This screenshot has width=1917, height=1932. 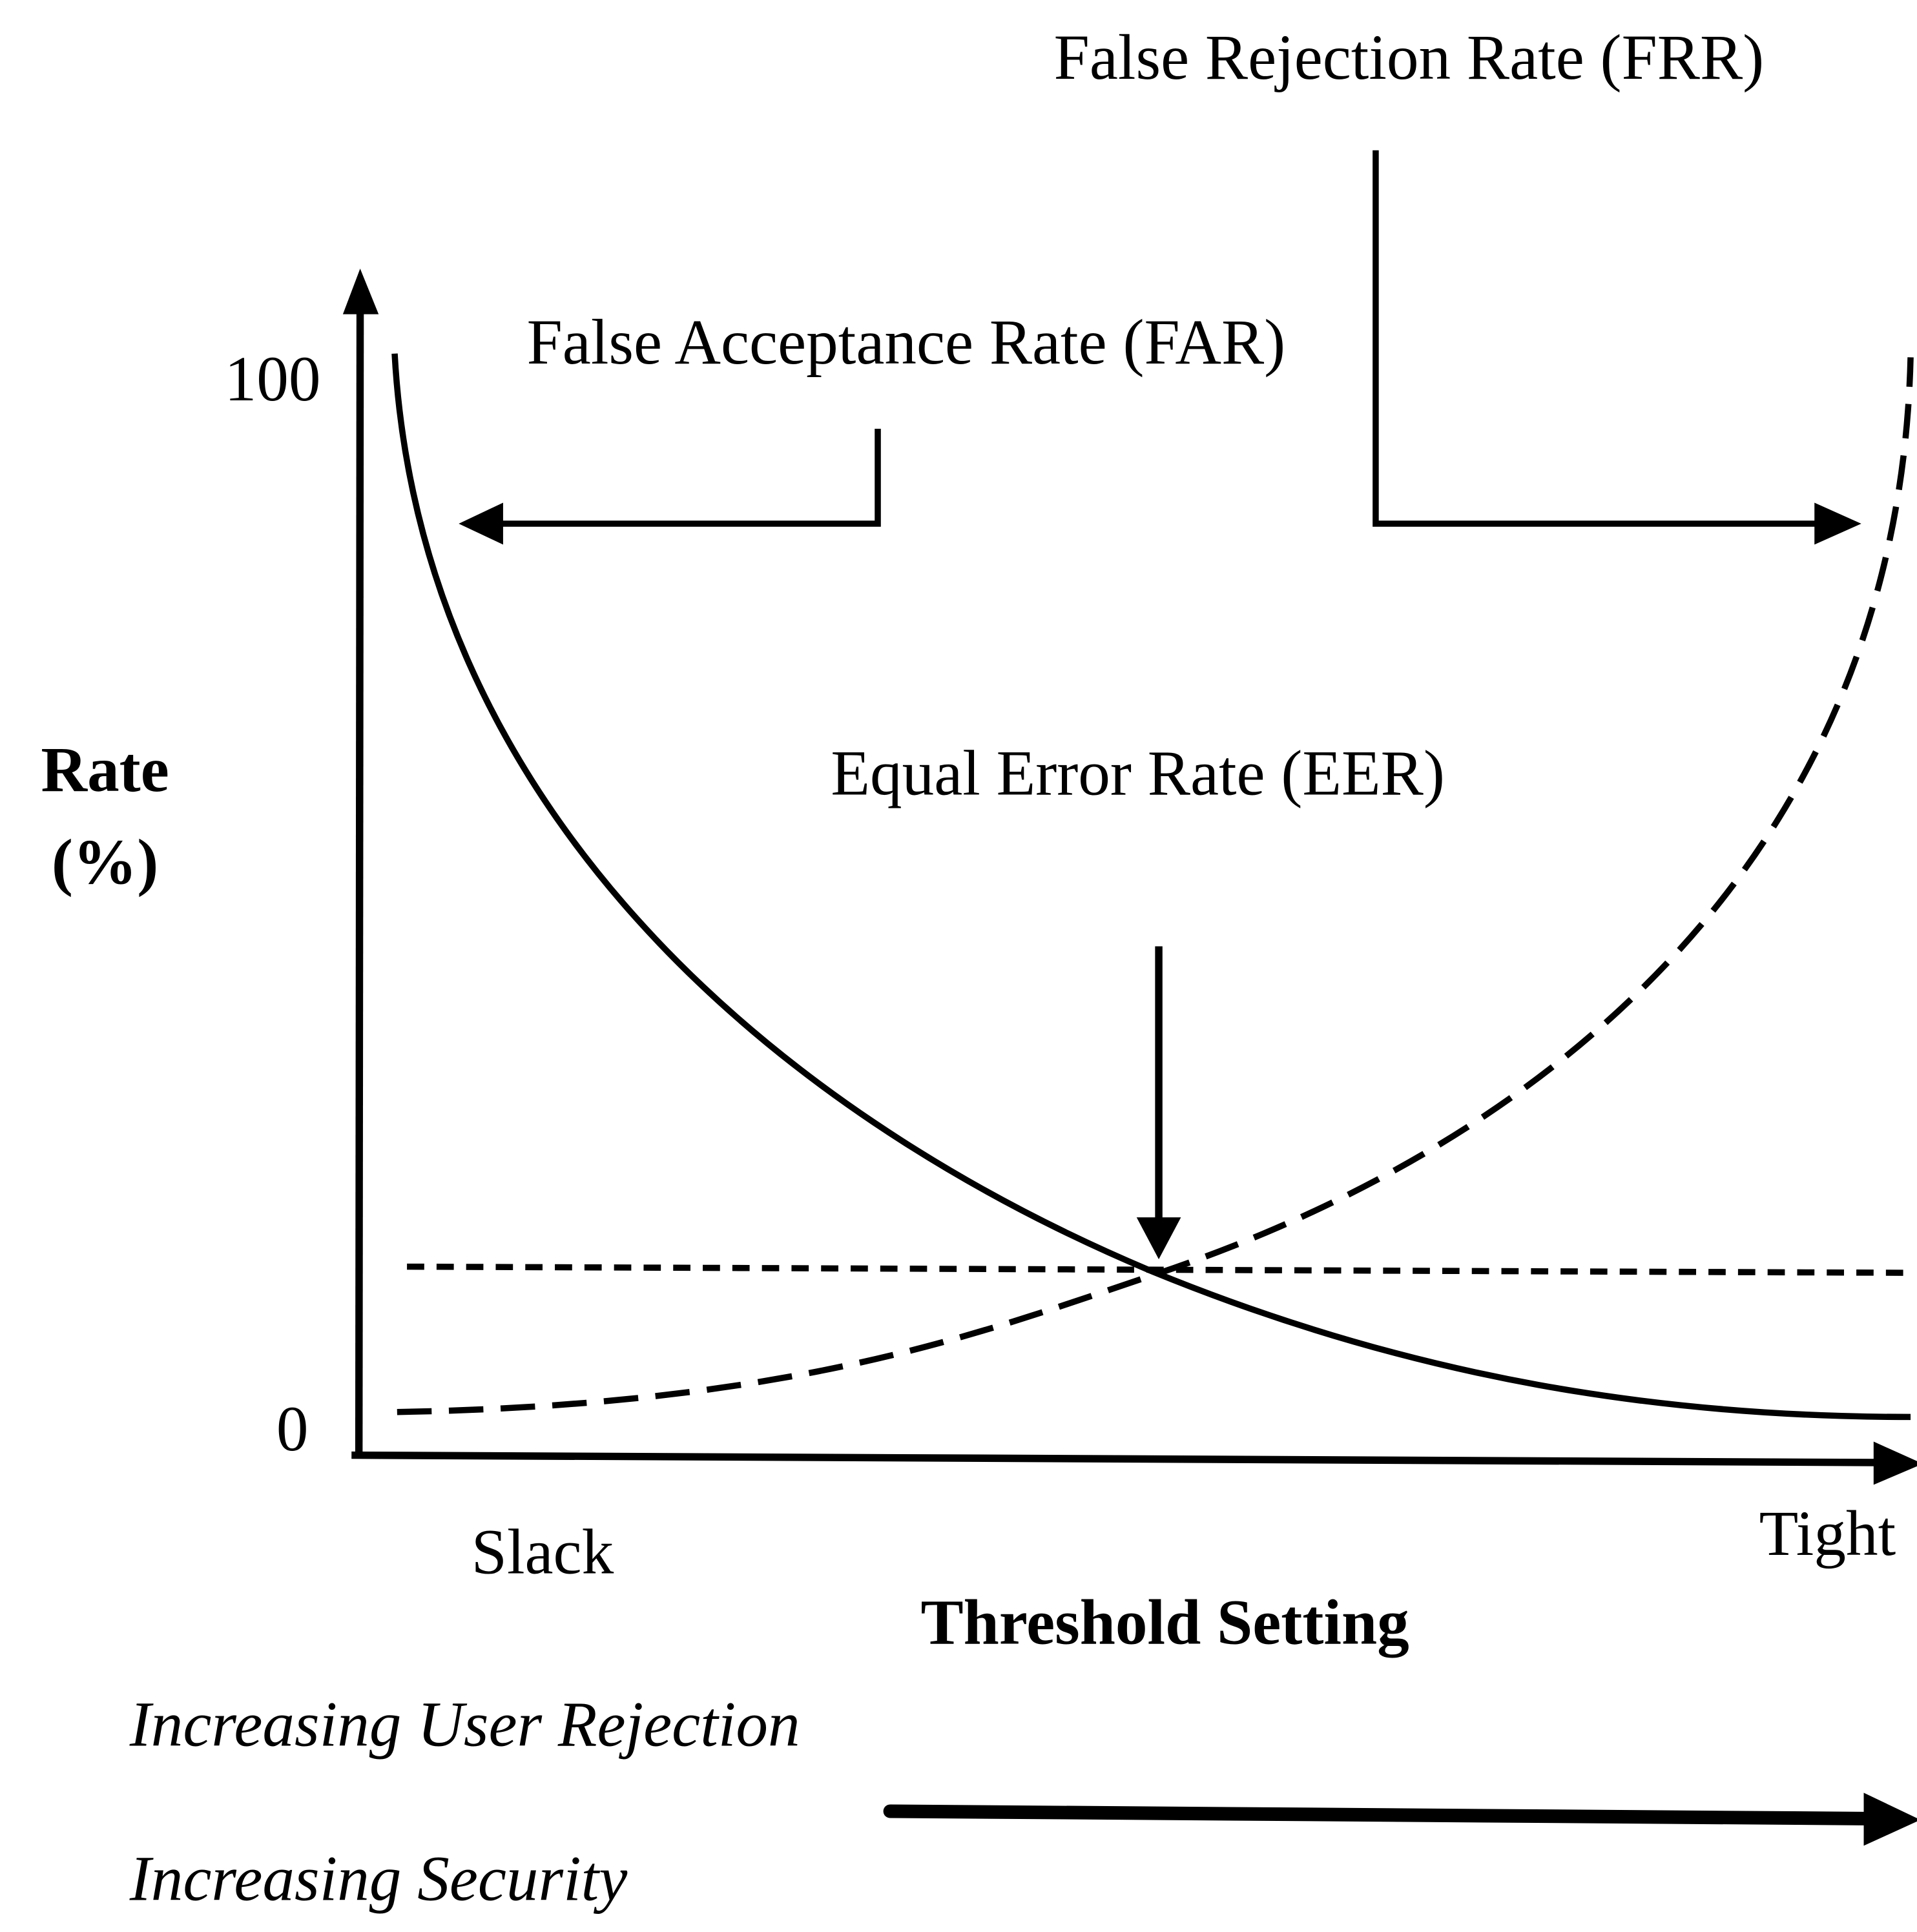 What do you see at coordinates (105, 770) in the screenshot?
I see `y-axis-label: Rate` at bounding box center [105, 770].